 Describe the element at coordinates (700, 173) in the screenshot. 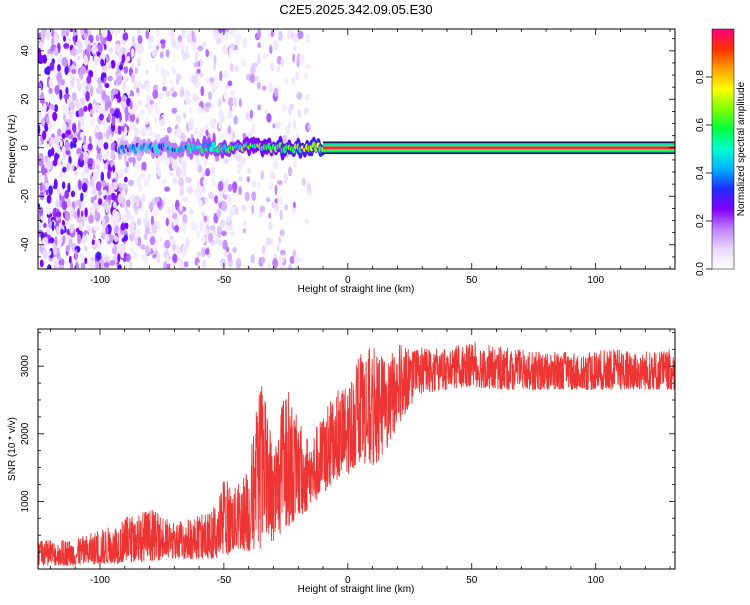

I see `colorbar-tick-label: 0.4` at that location.